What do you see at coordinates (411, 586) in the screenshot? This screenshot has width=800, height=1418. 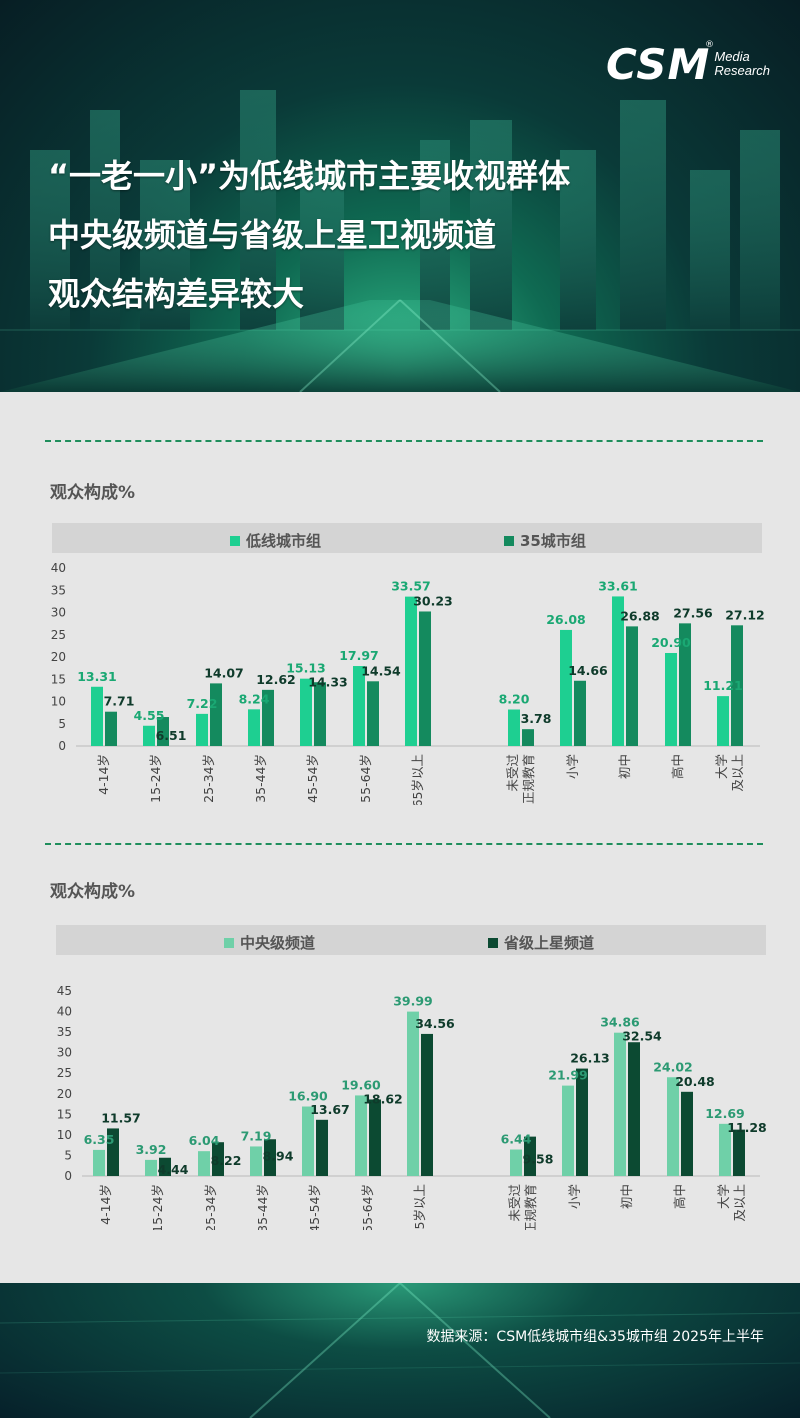 I see `data-label: 33.57` at bounding box center [411, 586].